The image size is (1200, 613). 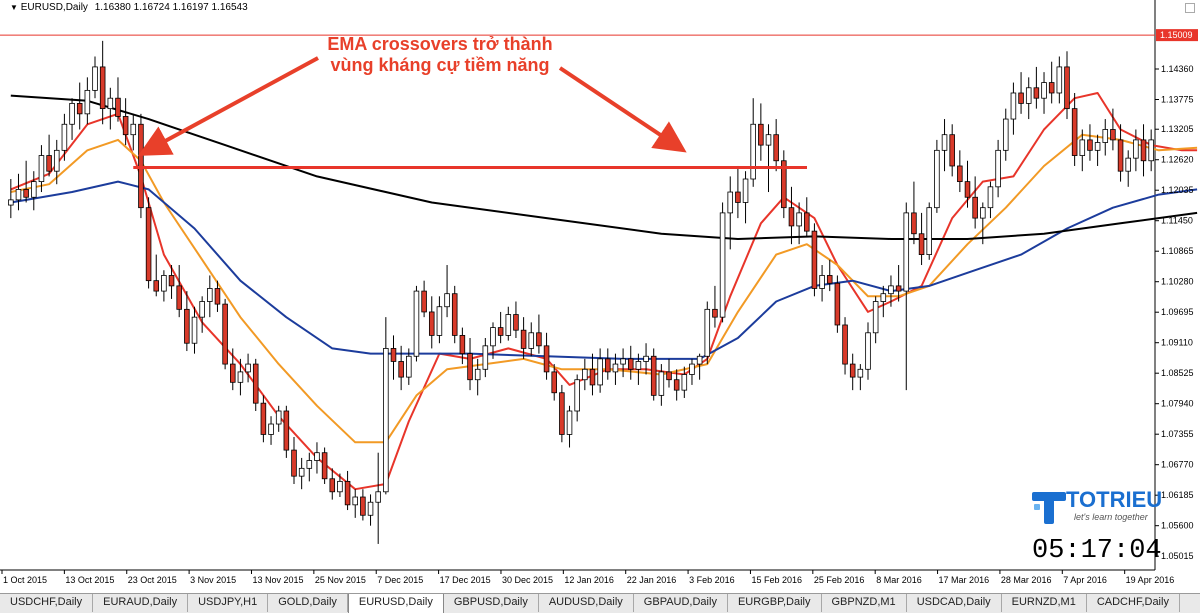 I want to click on price-tick-label: 1.11450, so click(x=1177, y=221).